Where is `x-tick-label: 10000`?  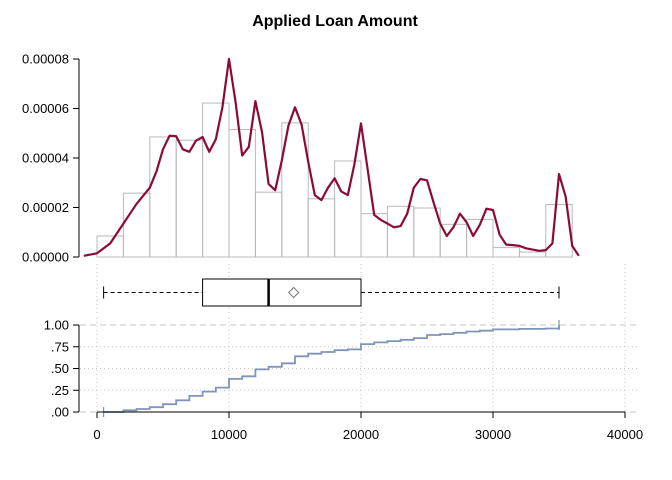
x-tick-label: 10000 is located at coordinates (229, 434).